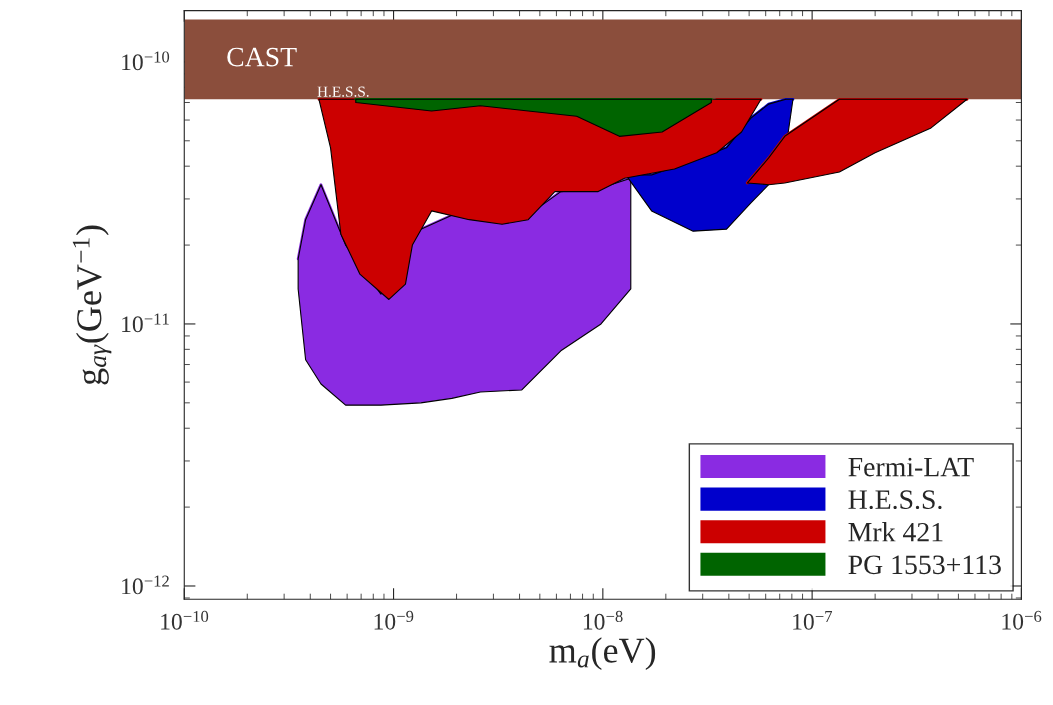  What do you see at coordinates (185, 620) in the screenshot?
I see `x-tick-label: 10$^{−10}$` at bounding box center [185, 620].